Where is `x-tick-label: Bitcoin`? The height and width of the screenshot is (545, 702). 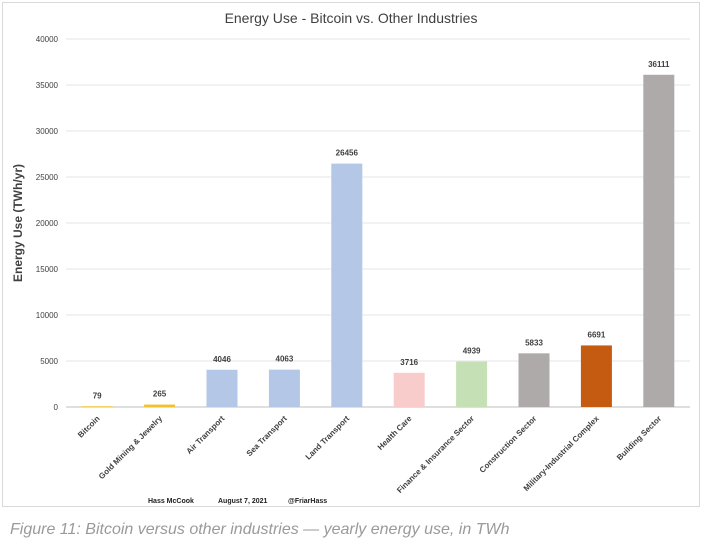
x-tick-label: Bitcoin is located at coordinates (89, 427).